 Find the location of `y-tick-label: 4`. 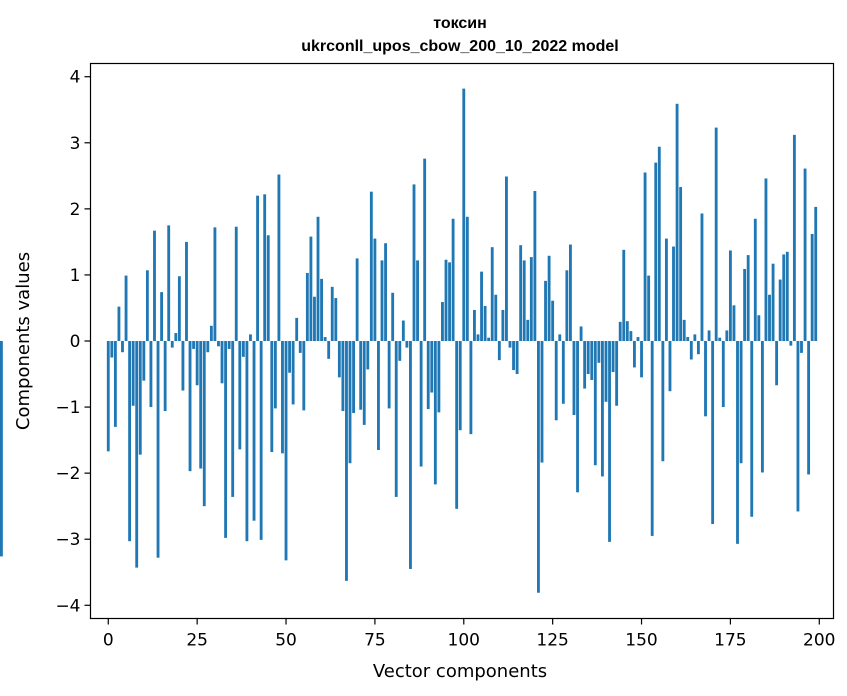

y-tick-label: 4 is located at coordinates (75, 78).